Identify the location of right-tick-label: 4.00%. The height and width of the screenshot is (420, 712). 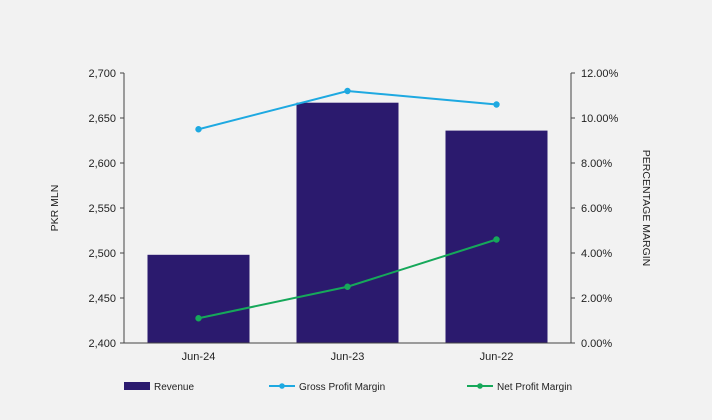
(596, 254).